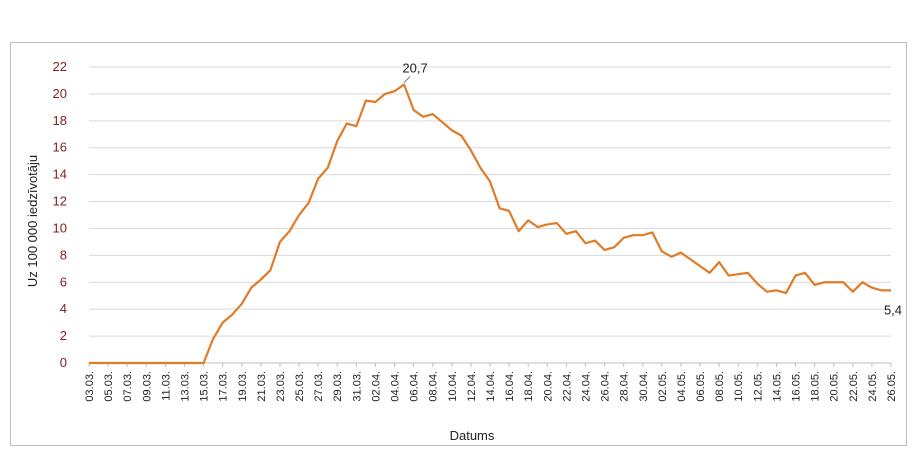 This screenshot has width=918, height=471. What do you see at coordinates (701, 386) in the screenshot?
I see `x-tick-label: 06.05.` at bounding box center [701, 386].